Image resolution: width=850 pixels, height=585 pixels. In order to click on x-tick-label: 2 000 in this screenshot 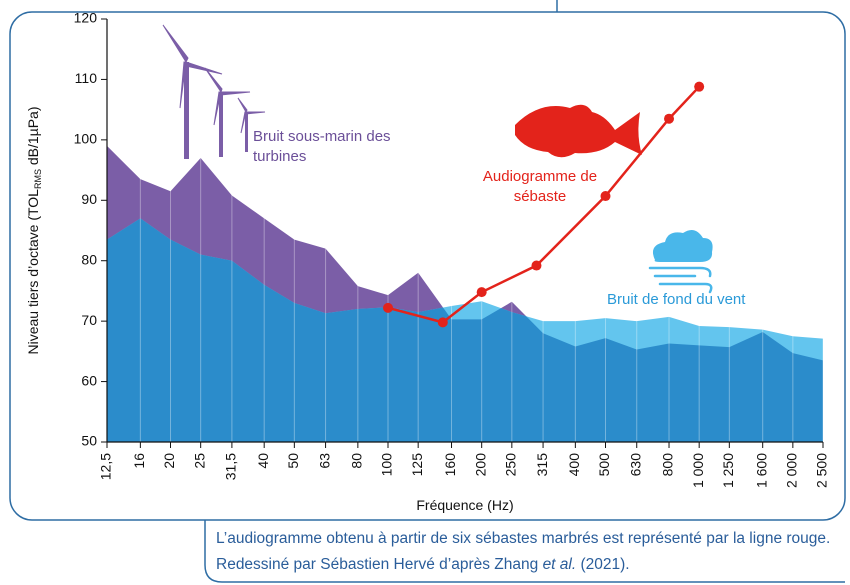, I will do `click(792, 470)`.